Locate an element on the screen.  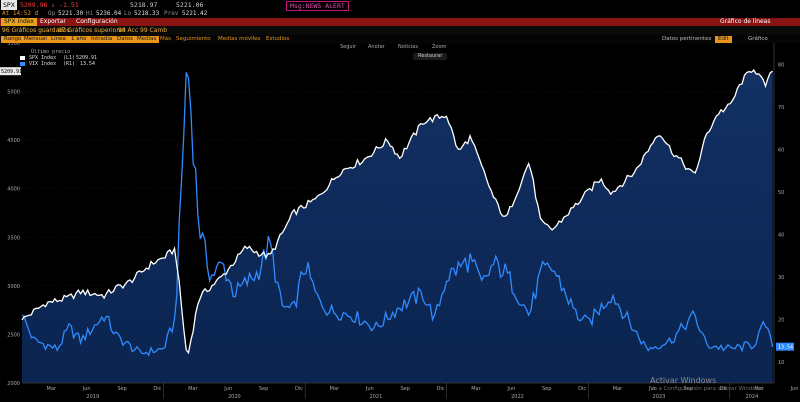
low-label: Lo is located at coordinates (128, 13).